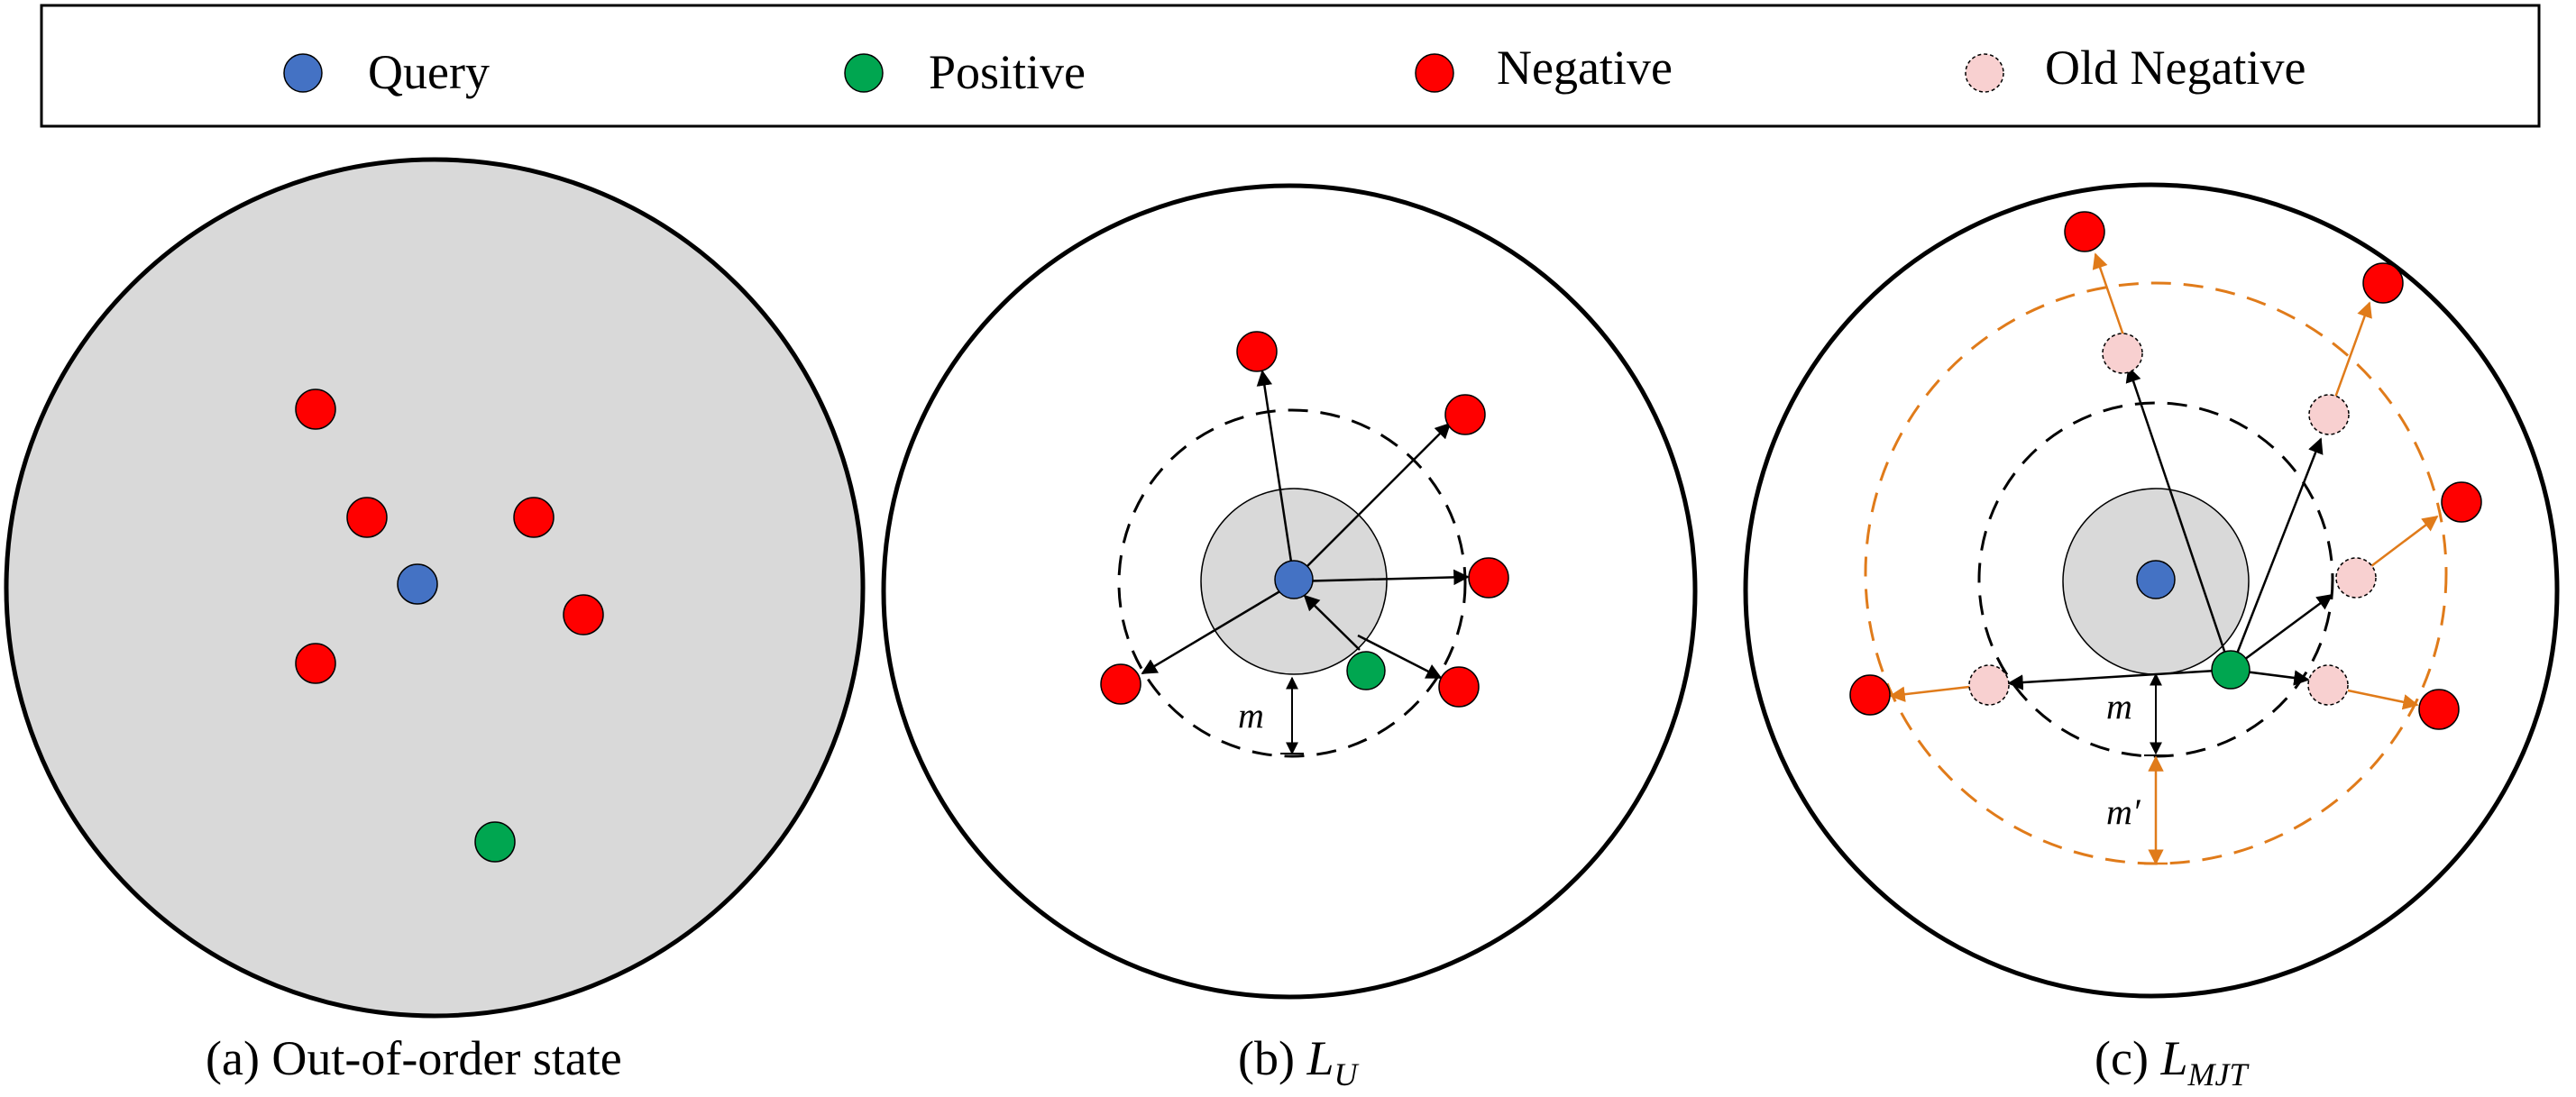  Describe the element at coordinates (2231, 670) in the screenshot. I see `panel-c-positive` at that location.